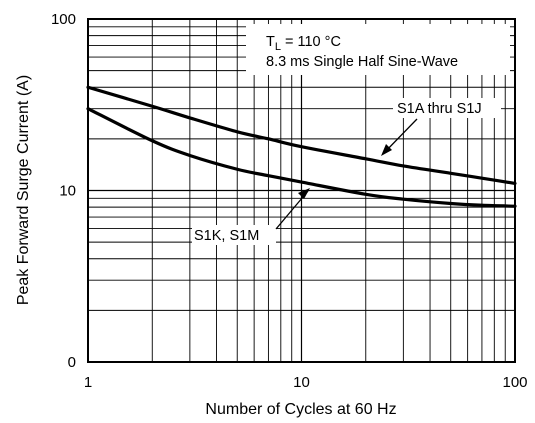 This screenshot has width=535, height=423. Describe the element at coordinates (441, 127) in the screenshot. I see `series-label-s1a-thru-s1j: S1A thru S1J` at that location.